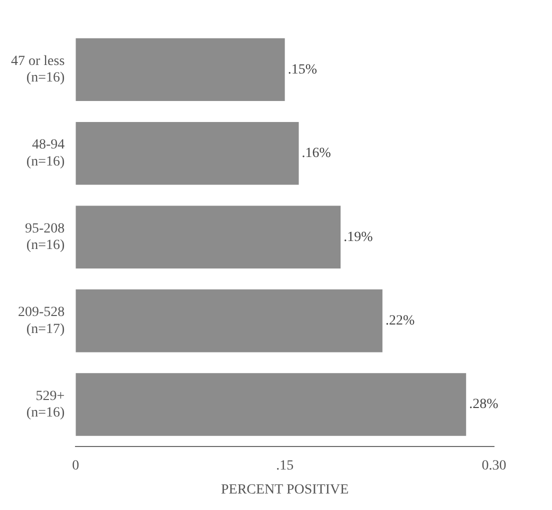 The height and width of the screenshot is (510, 552). What do you see at coordinates (45, 154) in the screenshot?
I see `y-tick-label: 48-94 (n=16)` at bounding box center [45, 154].